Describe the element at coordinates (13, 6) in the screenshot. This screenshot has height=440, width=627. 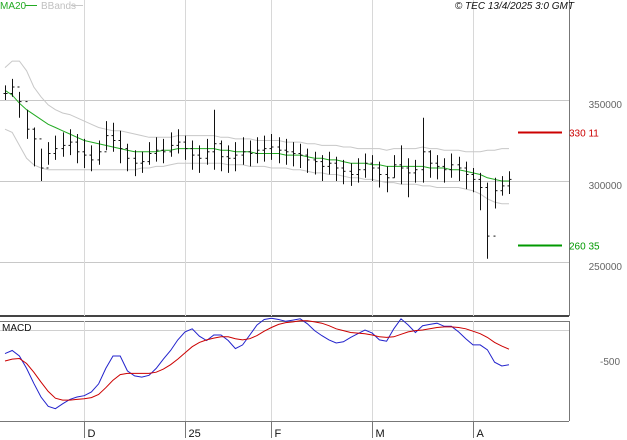
I see `ma20-legend-label: MA20` at that location.